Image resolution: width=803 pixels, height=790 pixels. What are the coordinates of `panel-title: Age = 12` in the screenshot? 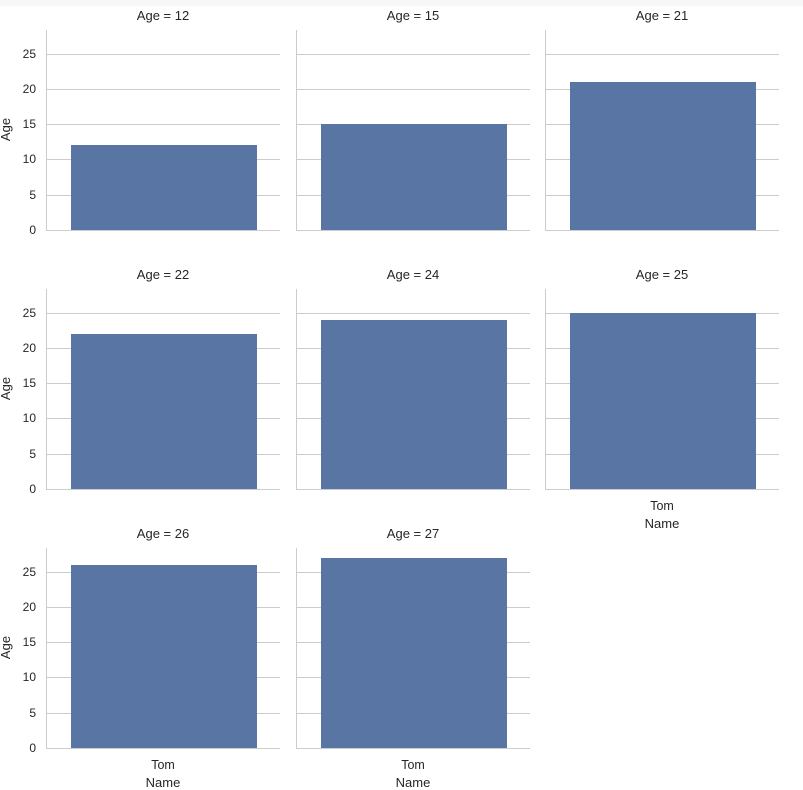 It's located at (163, 15).